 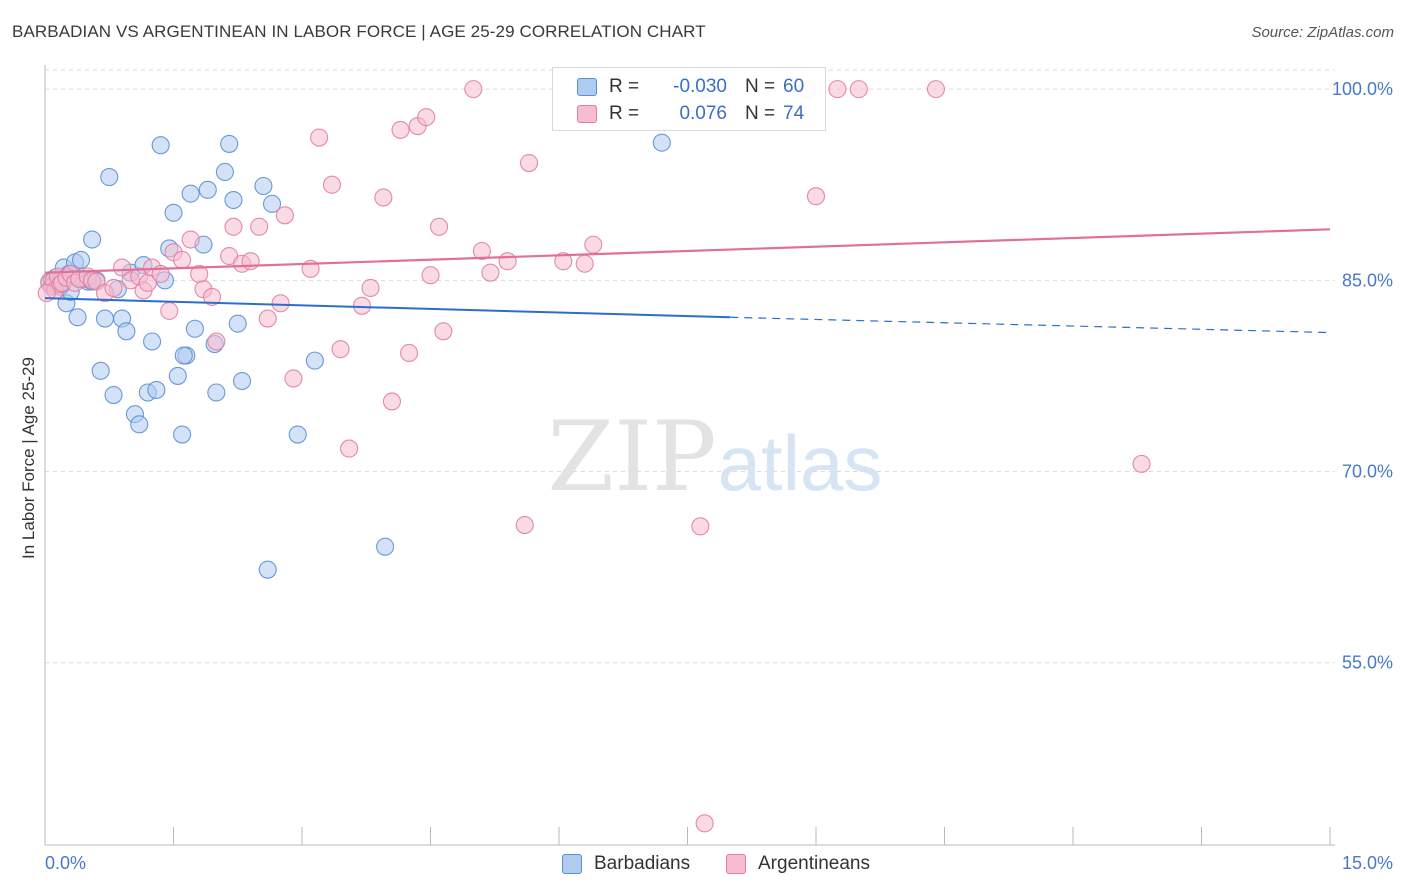 What do you see at coordinates (387, 308) in the screenshot?
I see `barbadian-trend-line` at bounding box center [387, 308].